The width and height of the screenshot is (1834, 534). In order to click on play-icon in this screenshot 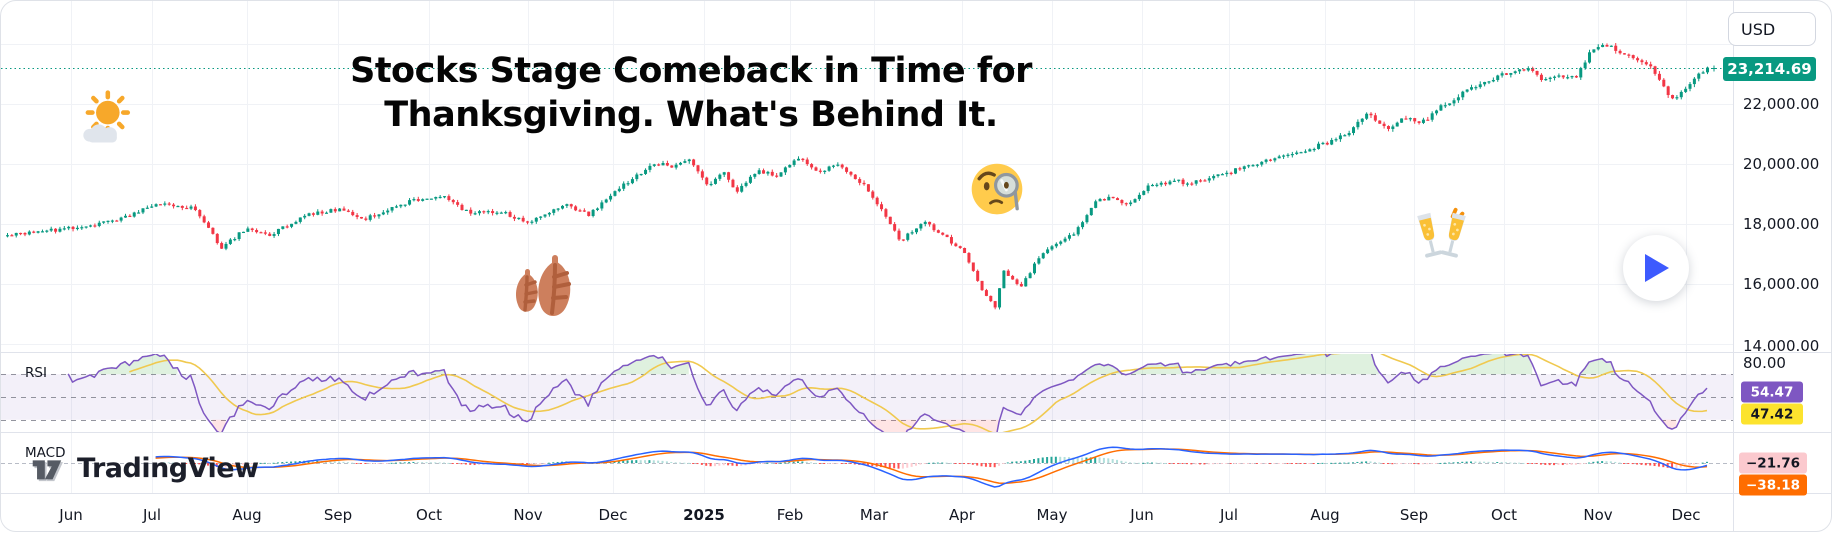, I will do `click(1657, 268)`.